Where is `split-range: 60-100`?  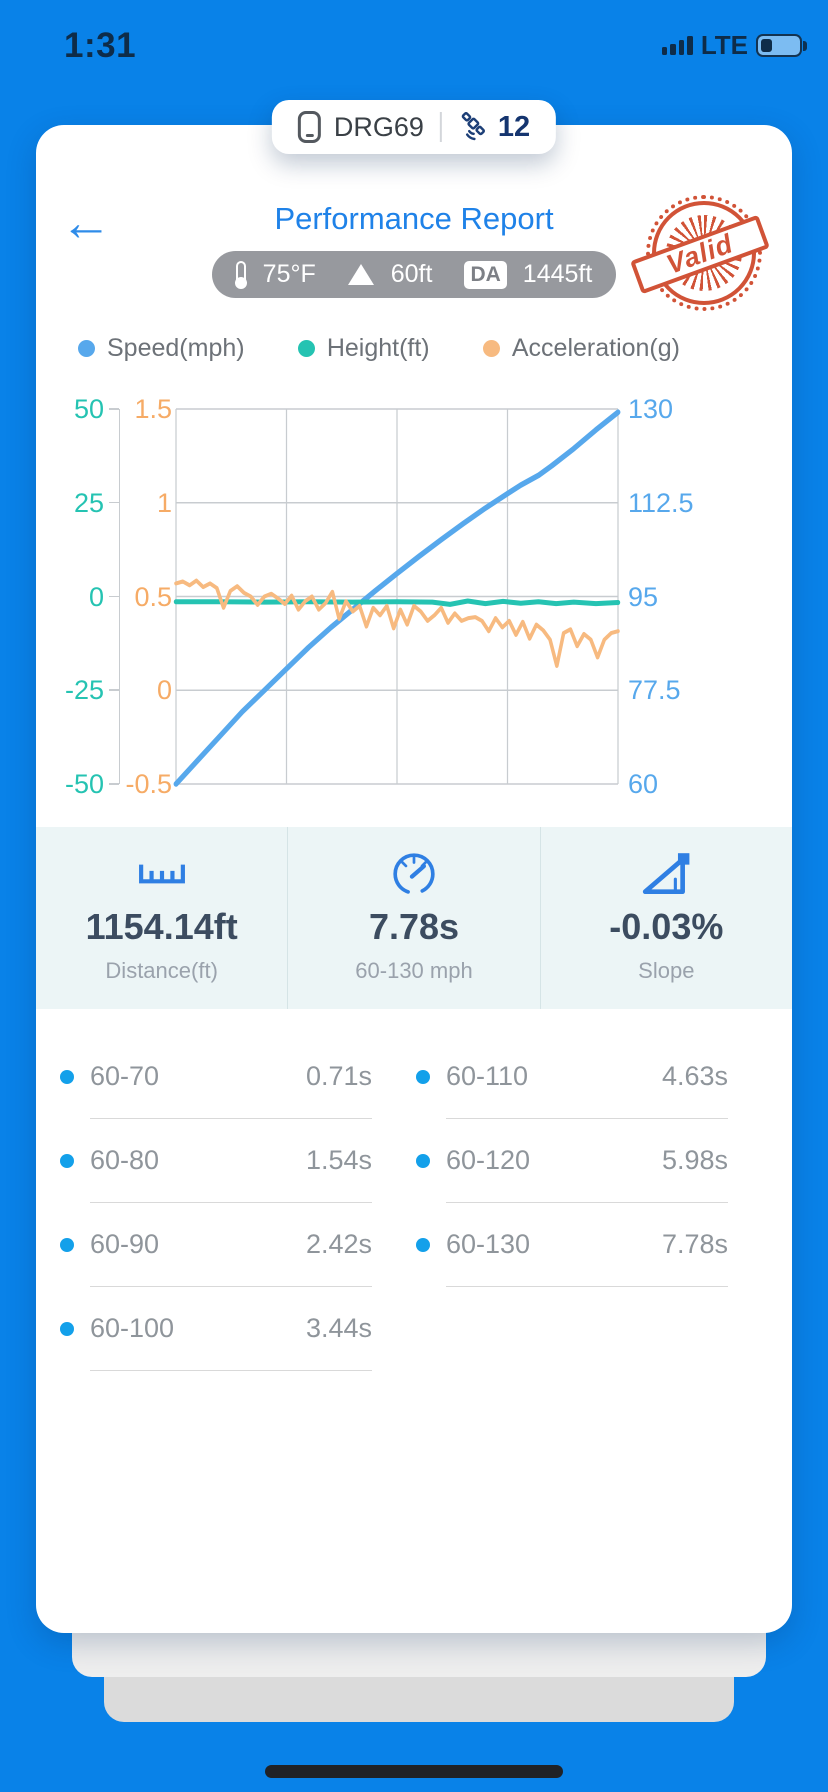 split-range: 60-100 is located at coordinates (132, 1328).